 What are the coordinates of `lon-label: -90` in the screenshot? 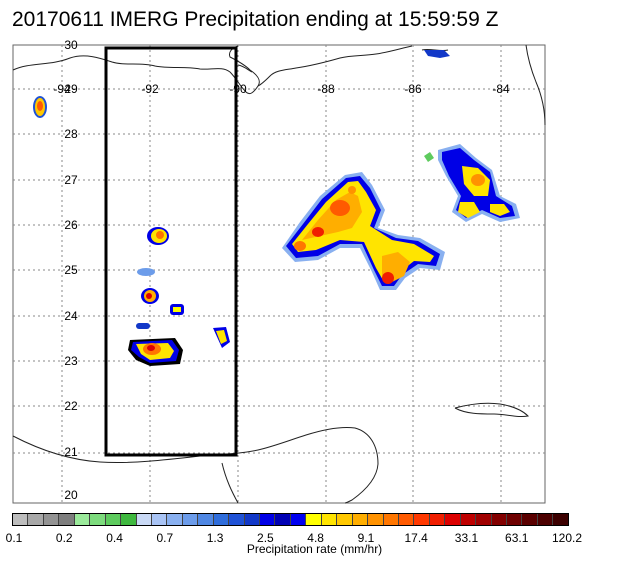 It's located at (238, 89).